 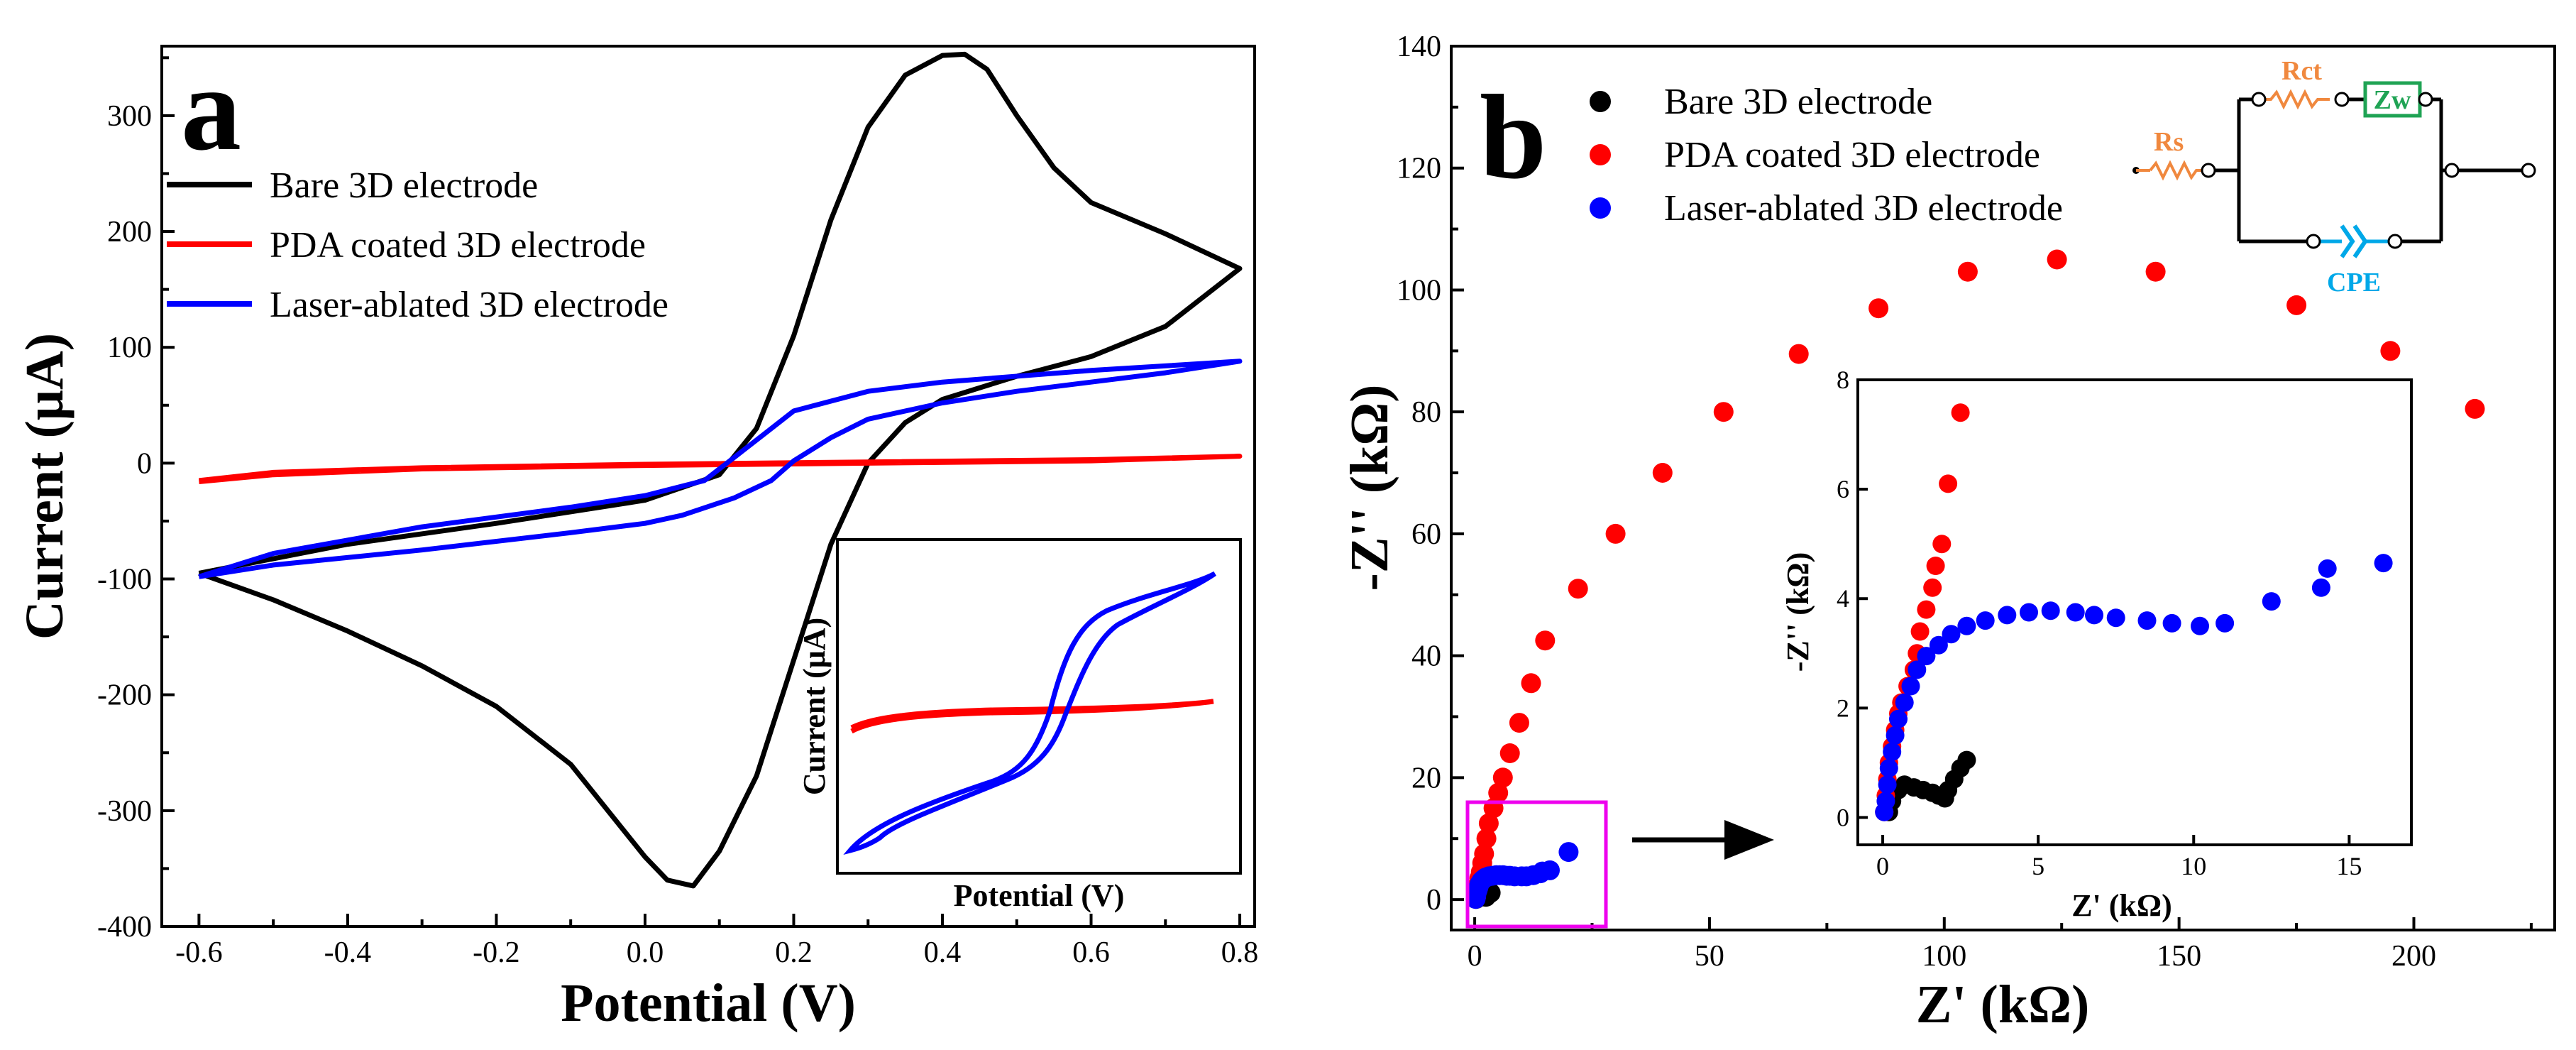 What do you see at coordinates (2360, 241) in the screenshot?
I see `cpe-chevron-2-icon` at bounding box center [2360, 241].